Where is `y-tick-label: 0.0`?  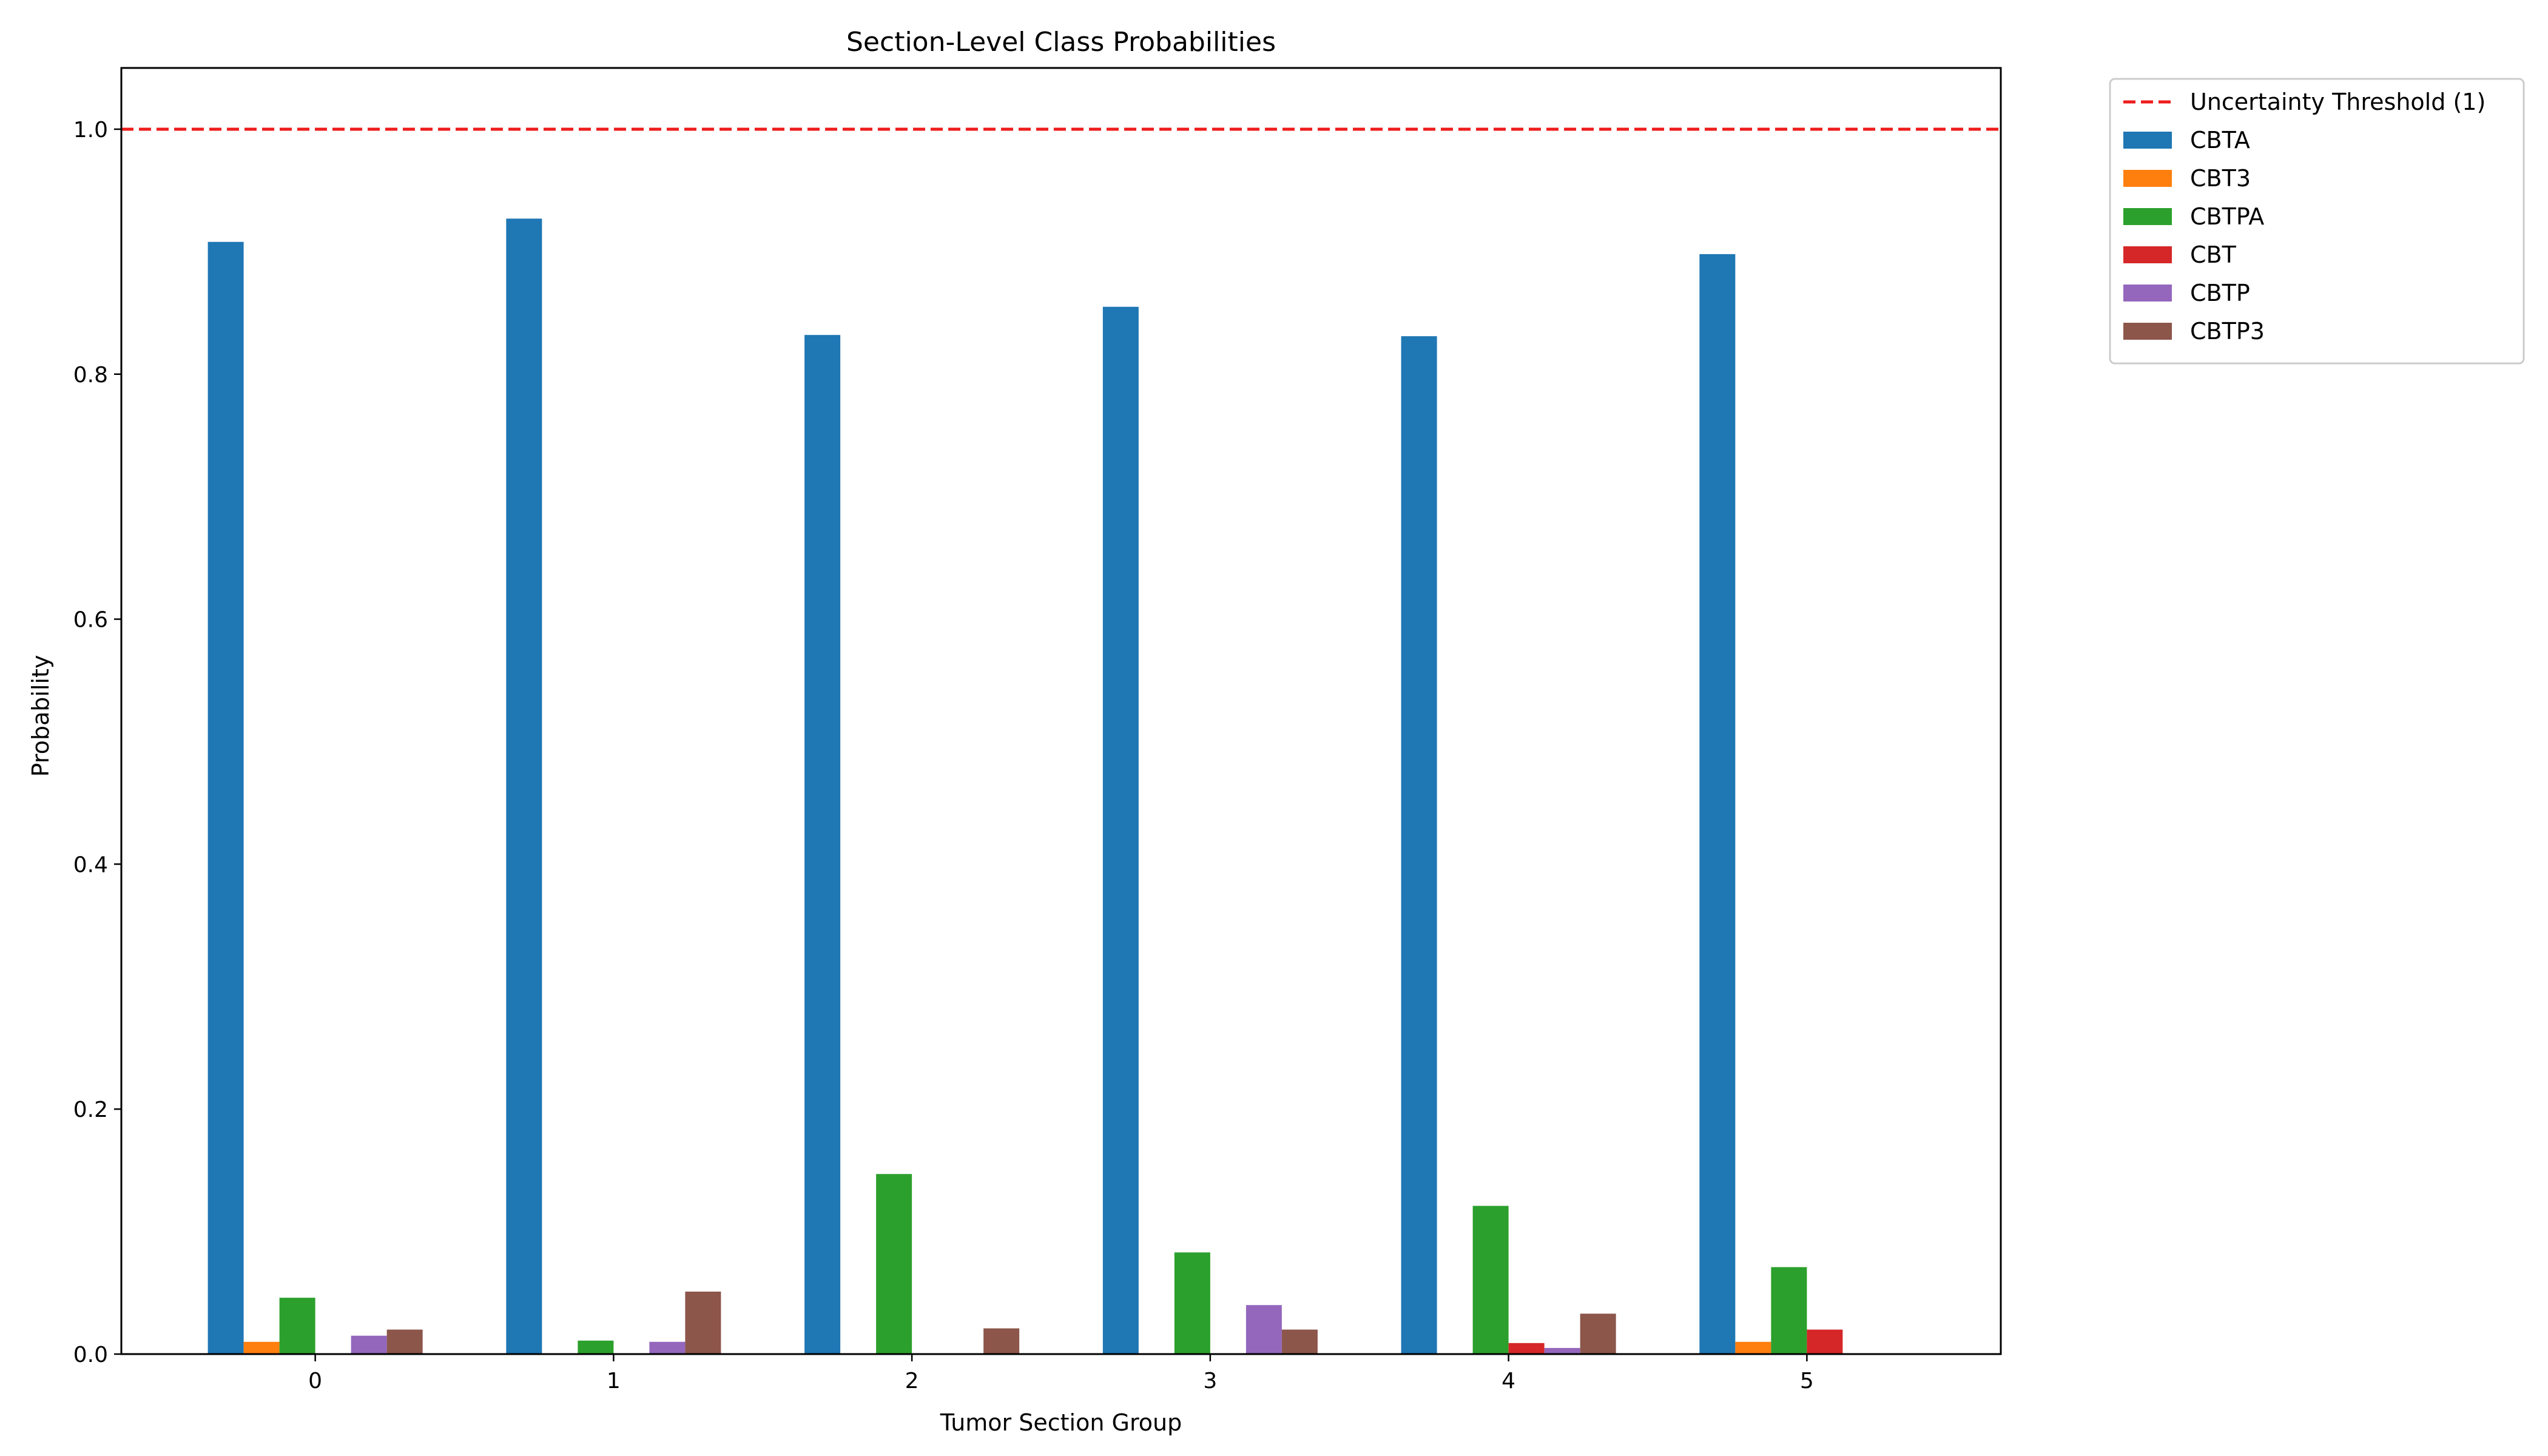
y-tick-label: 0.0 is located at coordinates (90, 1355).